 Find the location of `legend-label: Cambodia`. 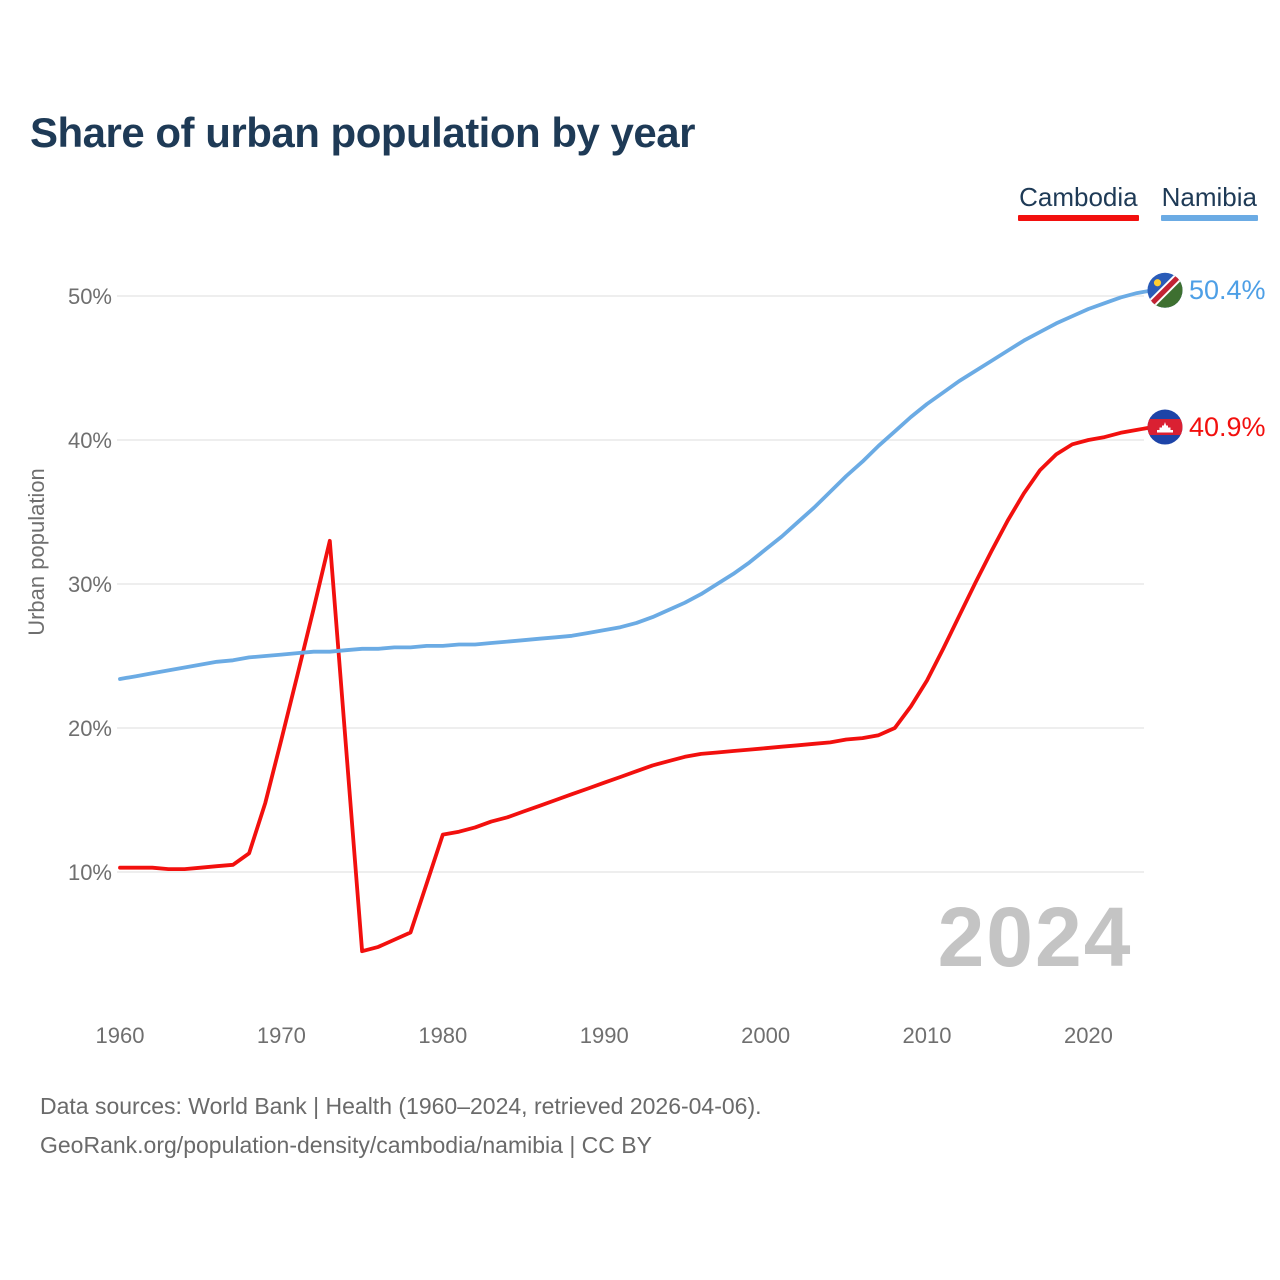

legend-label: Cambodia is located at coordinates (1078, 197).